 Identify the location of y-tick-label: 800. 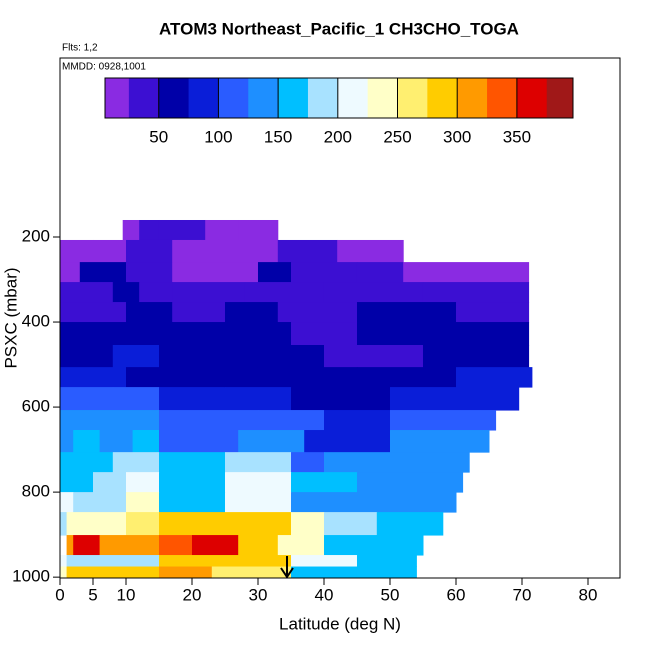
(36, 491).